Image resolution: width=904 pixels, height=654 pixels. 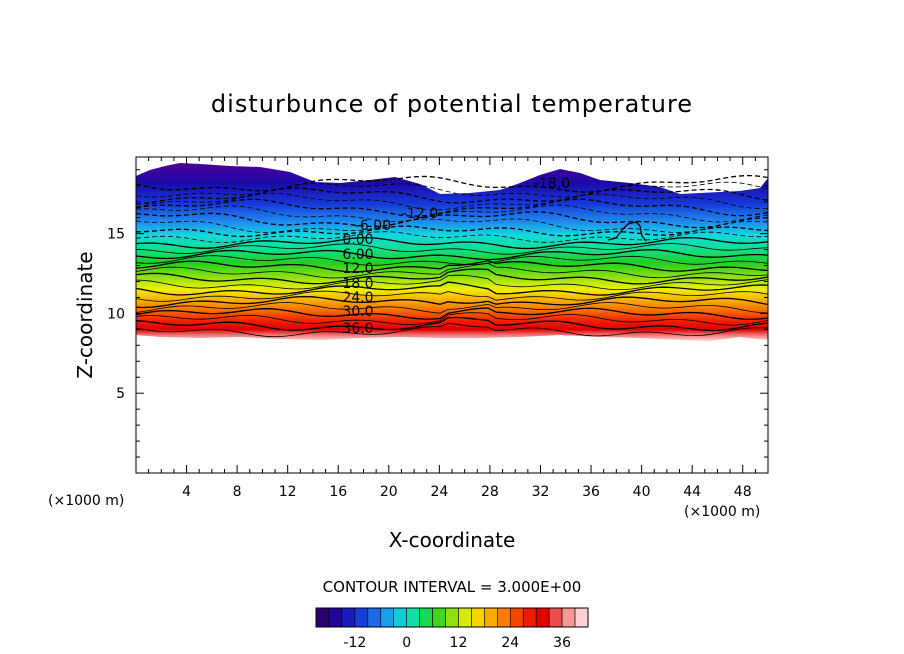 I want to click on colorbar, so click(x=452, y=617).